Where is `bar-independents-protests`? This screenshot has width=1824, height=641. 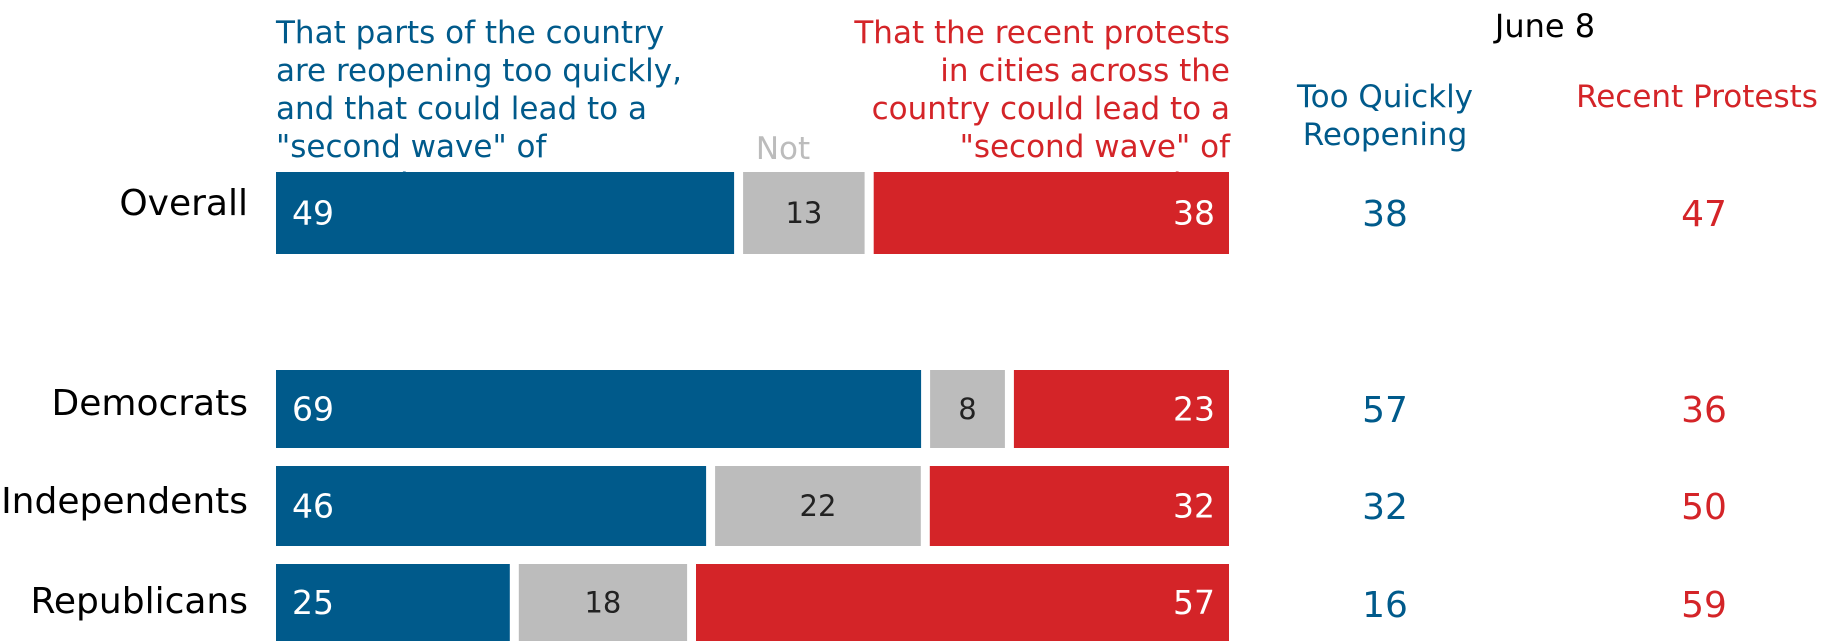 bar-independents-protests is located at coordinates (1079, 506).